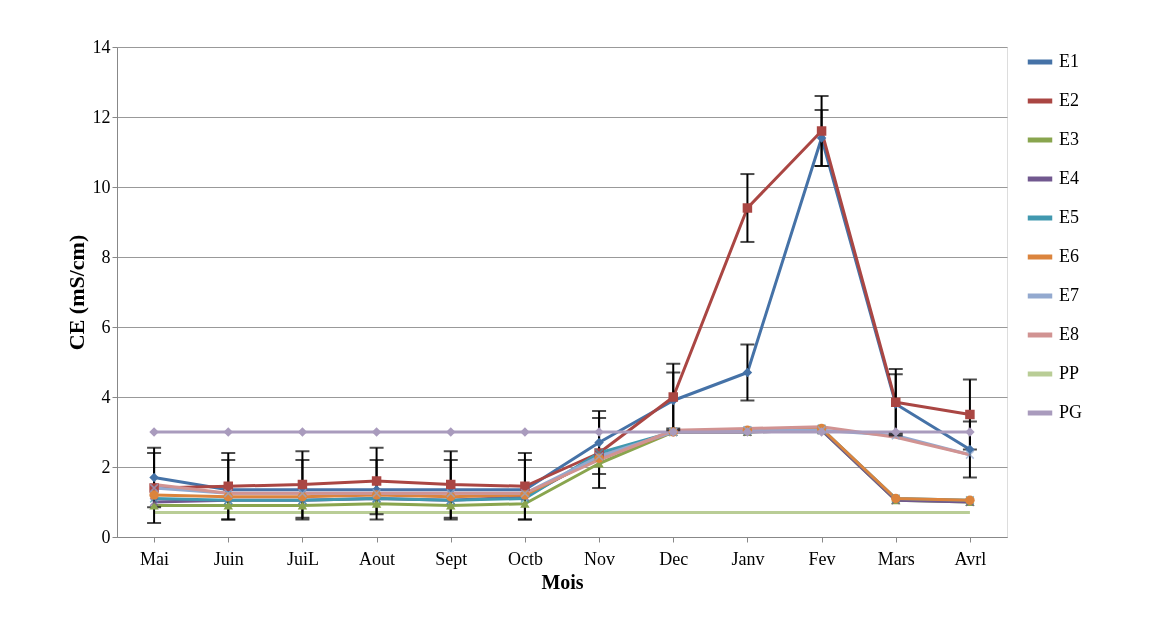 This screenshot has width=1166, height=643. What do you see at coordinates (106, 256) in the screenshot?
I see `y-tick-label: 8` at bounding box center [106, 256].